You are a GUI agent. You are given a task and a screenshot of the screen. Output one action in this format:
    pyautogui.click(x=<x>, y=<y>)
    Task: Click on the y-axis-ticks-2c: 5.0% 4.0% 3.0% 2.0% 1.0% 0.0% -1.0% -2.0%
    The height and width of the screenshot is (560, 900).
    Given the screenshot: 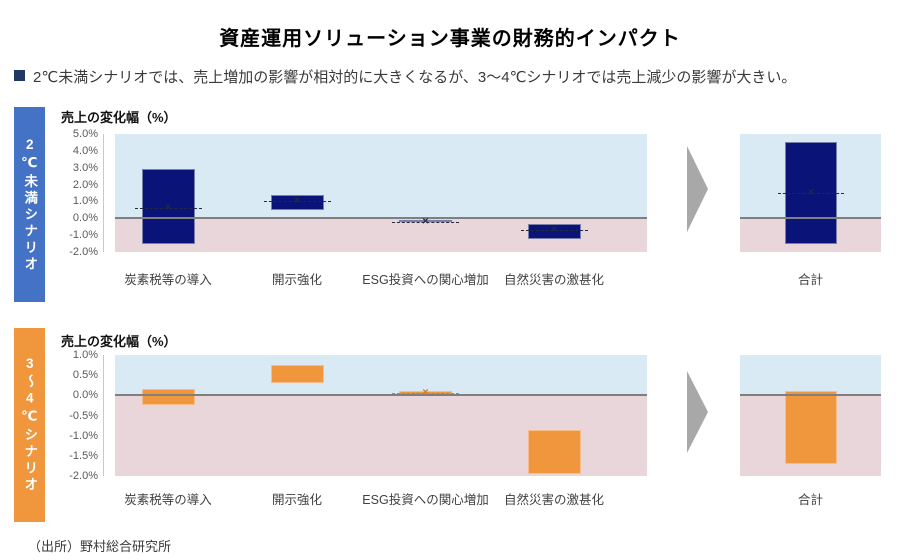 What is the action you would take?
    pyautogui.click(x=74, y=193)
    